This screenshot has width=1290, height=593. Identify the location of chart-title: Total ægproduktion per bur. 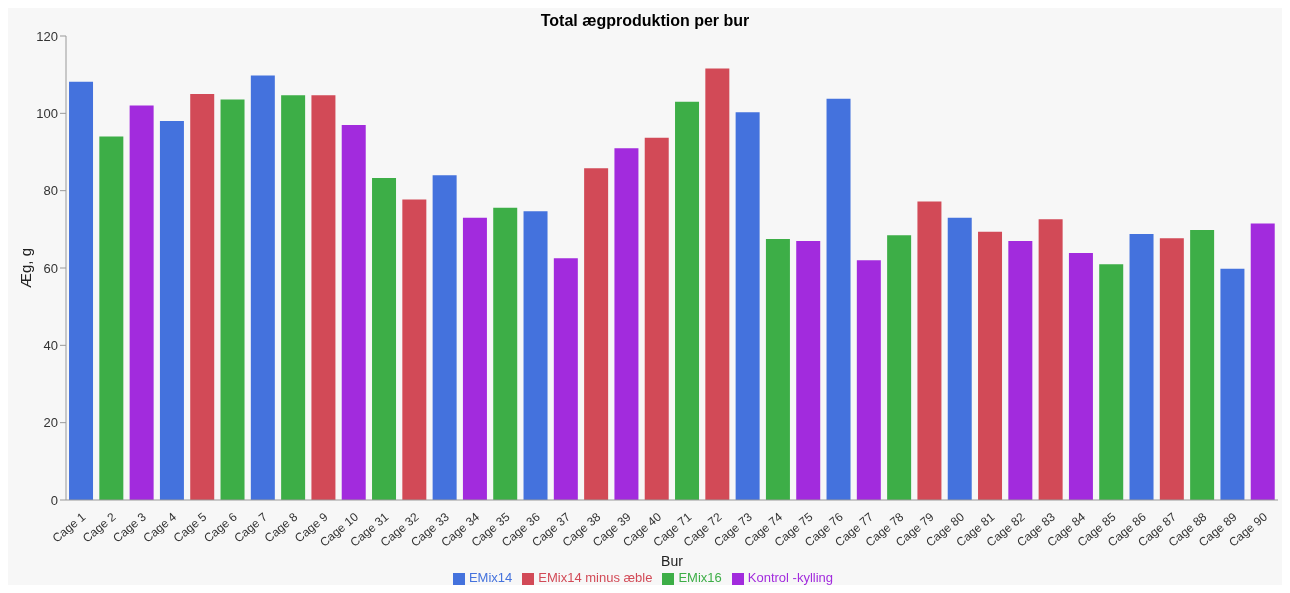
(645, 20).